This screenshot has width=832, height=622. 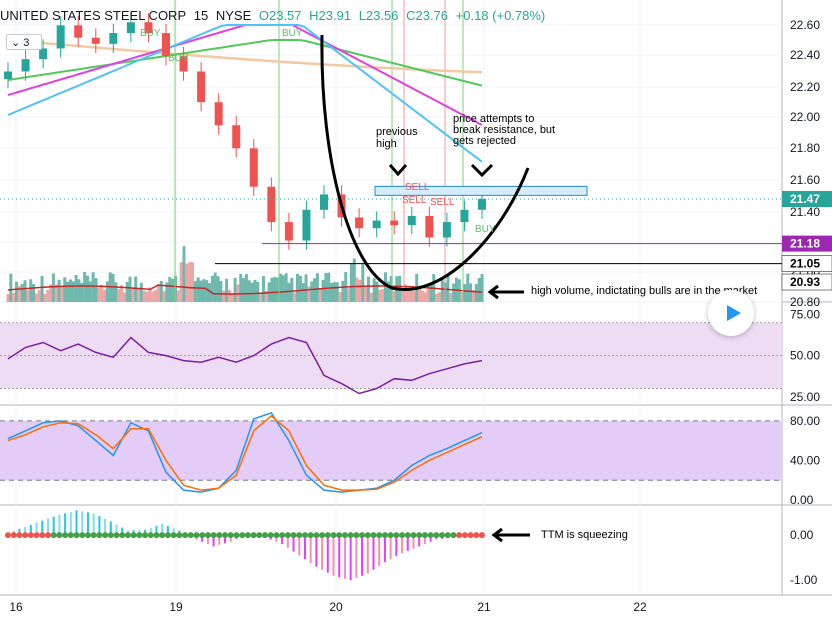 I want to click on arrow-left-icon, so click(x=505, y=292).